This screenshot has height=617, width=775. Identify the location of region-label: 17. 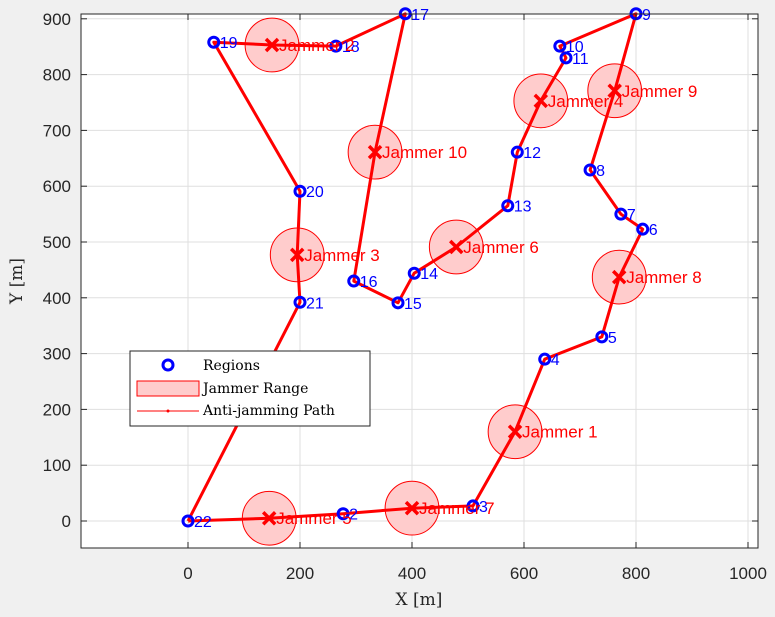
(420, 15).